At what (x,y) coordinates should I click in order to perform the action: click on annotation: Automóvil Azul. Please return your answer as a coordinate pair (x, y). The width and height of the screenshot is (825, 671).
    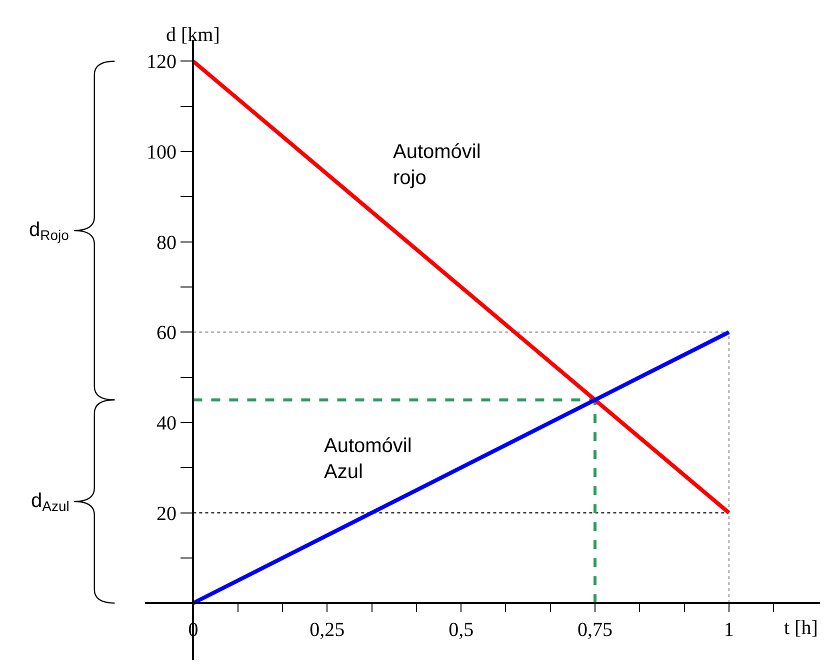
    Looking at the image, I should click on (368, 459).